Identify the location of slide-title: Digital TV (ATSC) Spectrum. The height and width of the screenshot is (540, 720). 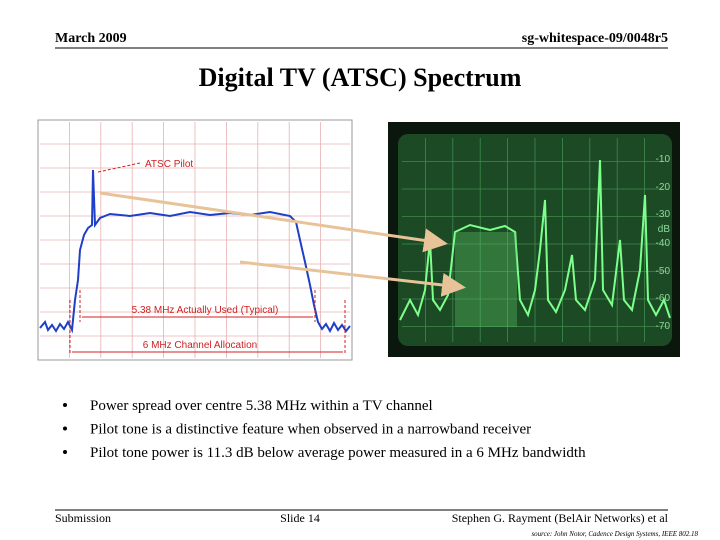
(360, 77).